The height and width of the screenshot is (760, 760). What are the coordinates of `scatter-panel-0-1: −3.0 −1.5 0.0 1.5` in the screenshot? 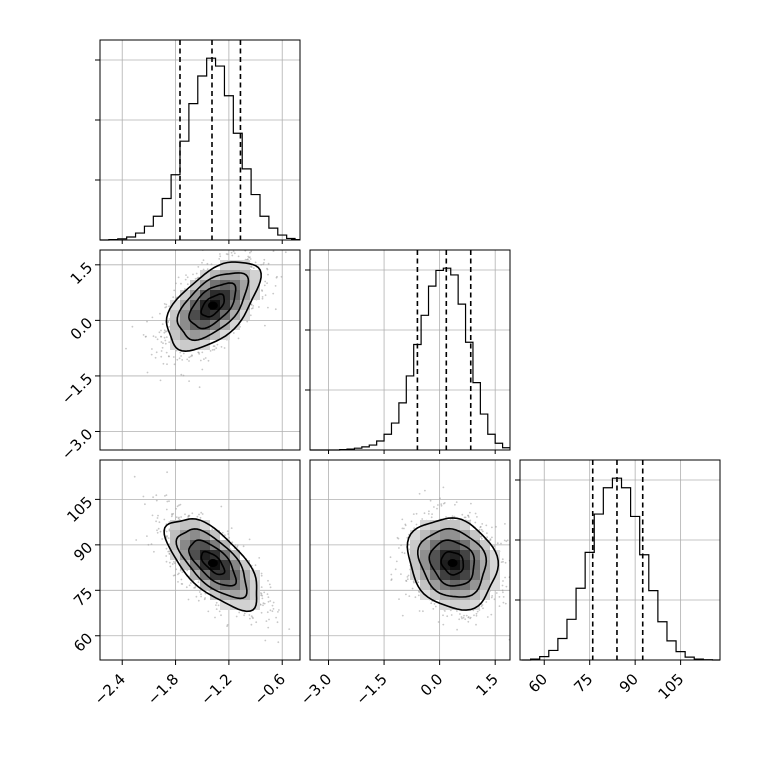 It's located at (179, 356).